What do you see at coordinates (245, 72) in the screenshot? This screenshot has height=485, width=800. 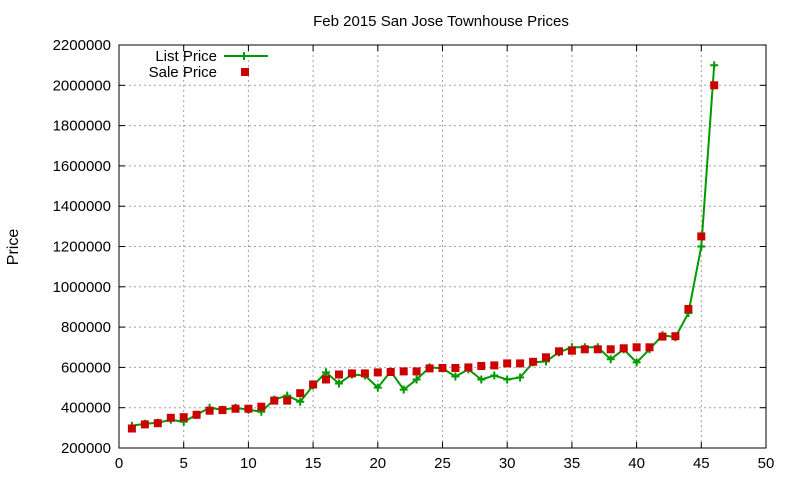 I see `legend-square-marker` at bounding box center [245, 72].